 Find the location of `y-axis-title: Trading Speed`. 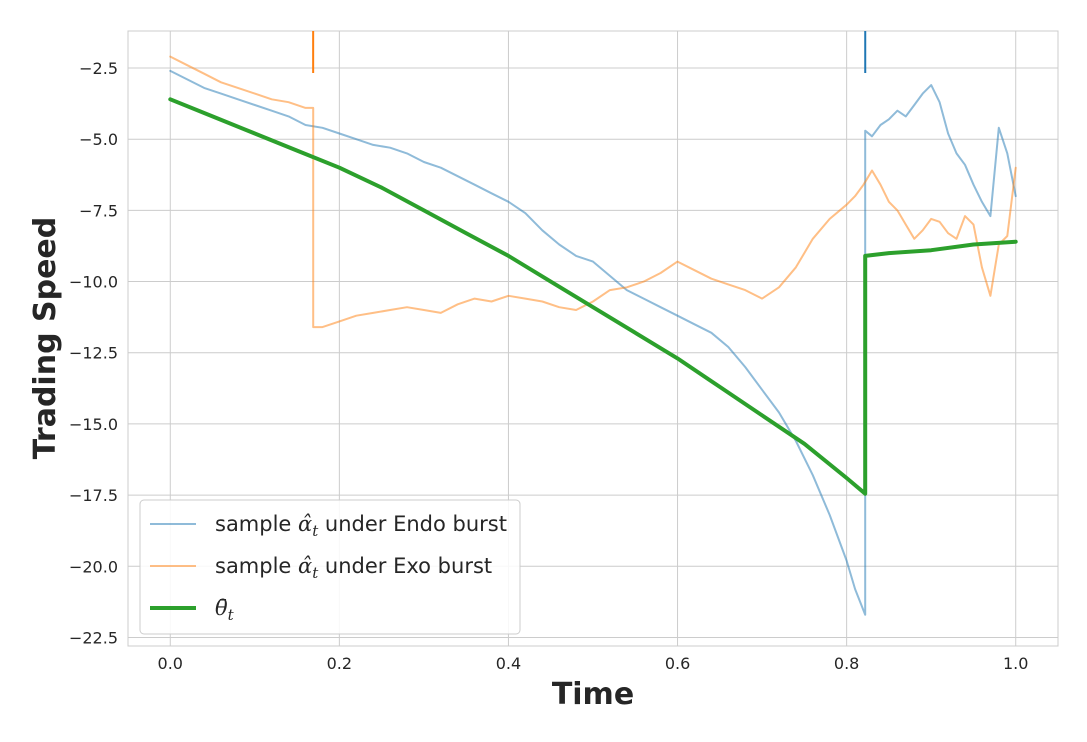

y-axis-title: Trading Speed is located at coordinates (45, 338).